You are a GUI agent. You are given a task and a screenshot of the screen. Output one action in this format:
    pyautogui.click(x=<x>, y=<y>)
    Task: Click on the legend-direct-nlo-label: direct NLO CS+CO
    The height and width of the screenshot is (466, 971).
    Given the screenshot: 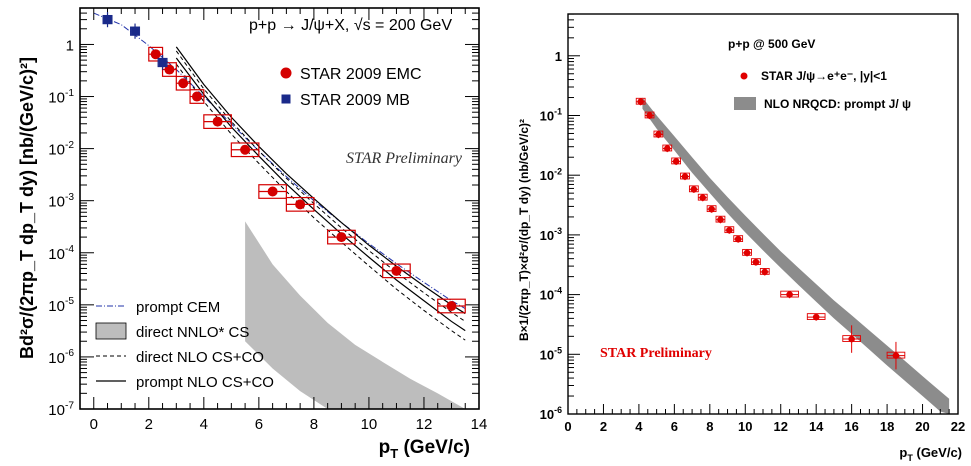 What is the action you would take?
    pyautogui.click(x=200, y=357)
    